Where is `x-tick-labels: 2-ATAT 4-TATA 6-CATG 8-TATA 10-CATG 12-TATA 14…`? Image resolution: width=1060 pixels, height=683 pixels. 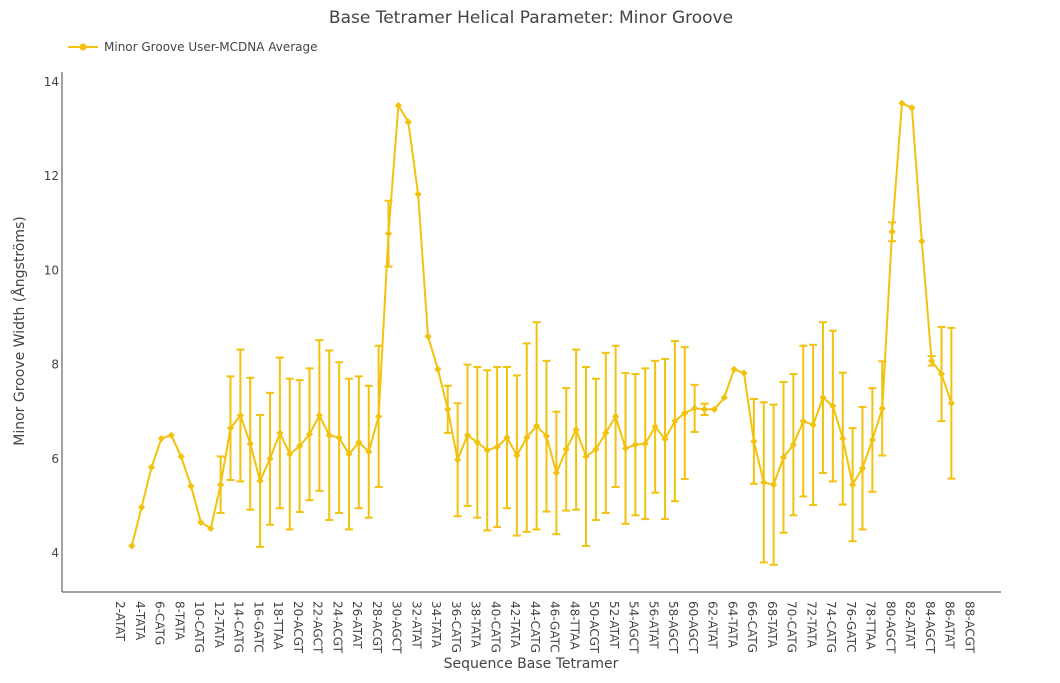 x-tick-labels: 2-ATAT 4-TATA 6-CATG 8-TATA 10-CATG 12-TATA 14… is located at coordinates (544, 627).